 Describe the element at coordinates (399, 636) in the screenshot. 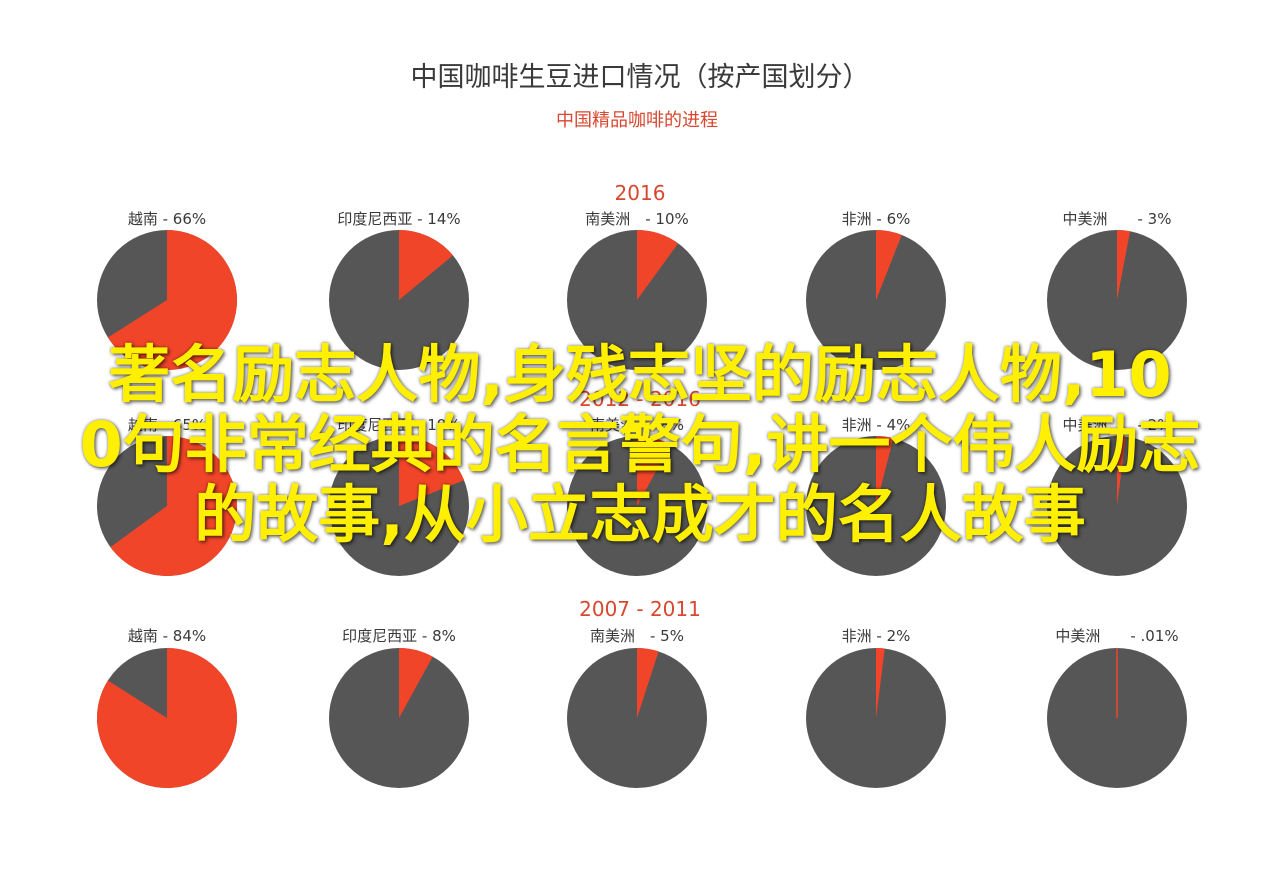

I see `pie-label: 印度尼西亚 - 8%` at that location.